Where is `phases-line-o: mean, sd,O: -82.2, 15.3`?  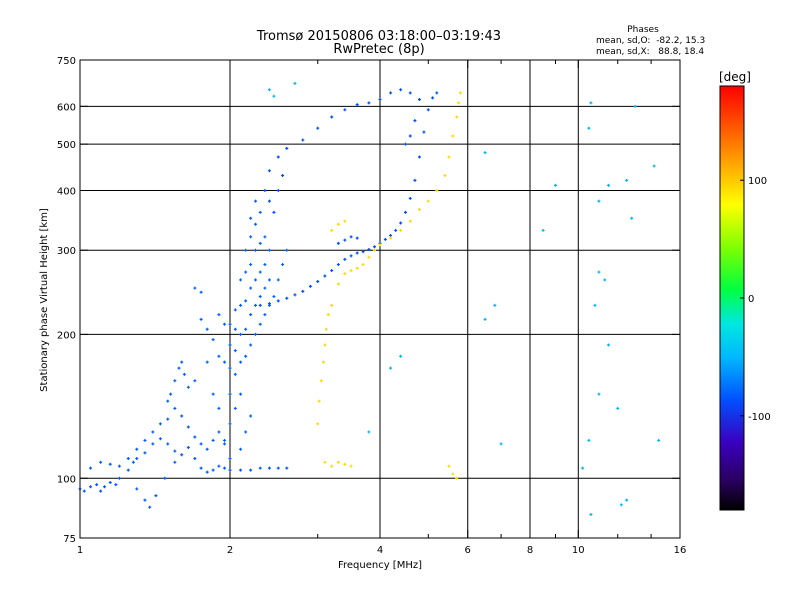
phases-line-o: mean, sd,O: -82.2, 15.3 is located at coordinates (650, 41).